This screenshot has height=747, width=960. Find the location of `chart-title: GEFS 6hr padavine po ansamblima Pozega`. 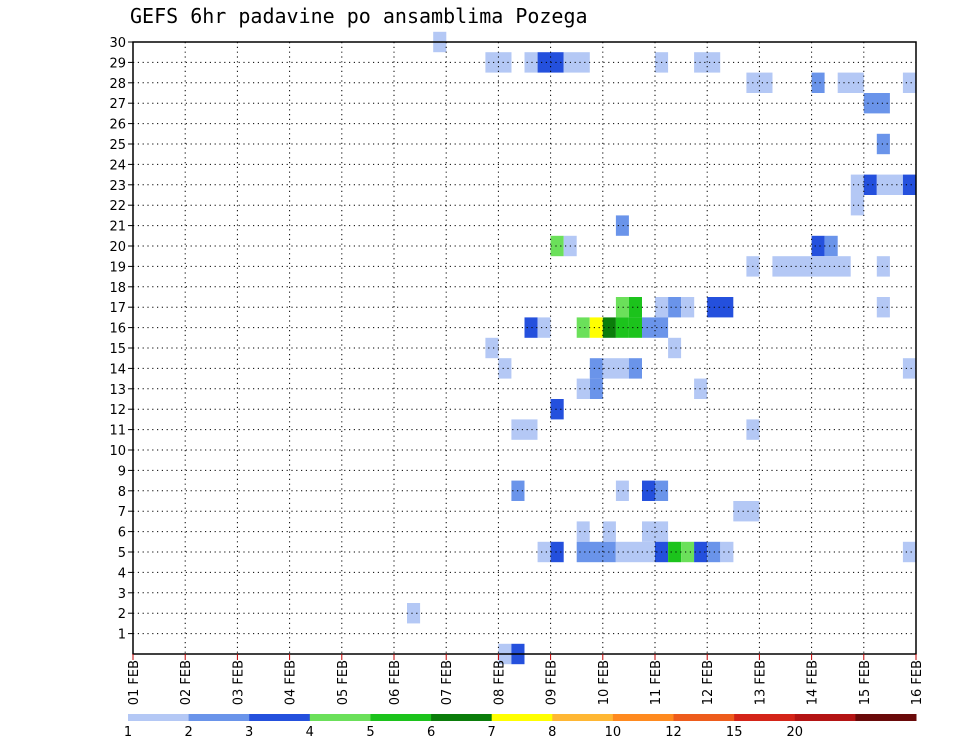

chart-title: GEFS 6hr padavine po ansamblima Pozega is located at coordinates (359, 16).